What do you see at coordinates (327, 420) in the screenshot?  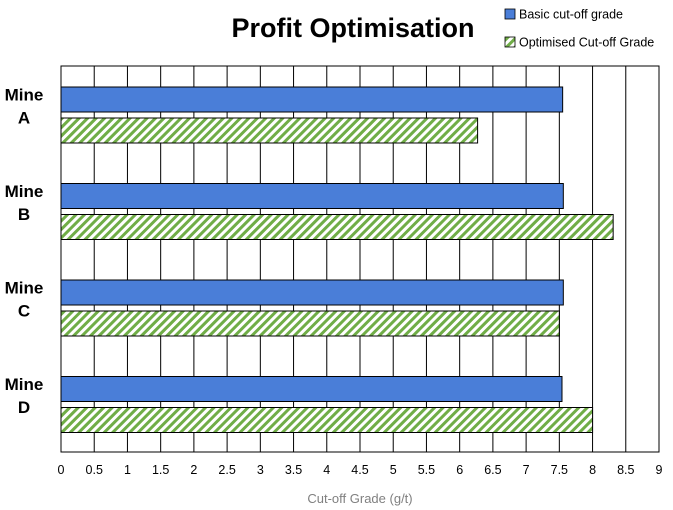 I see `bar-optimised-d` at bounding box center [327, 420].